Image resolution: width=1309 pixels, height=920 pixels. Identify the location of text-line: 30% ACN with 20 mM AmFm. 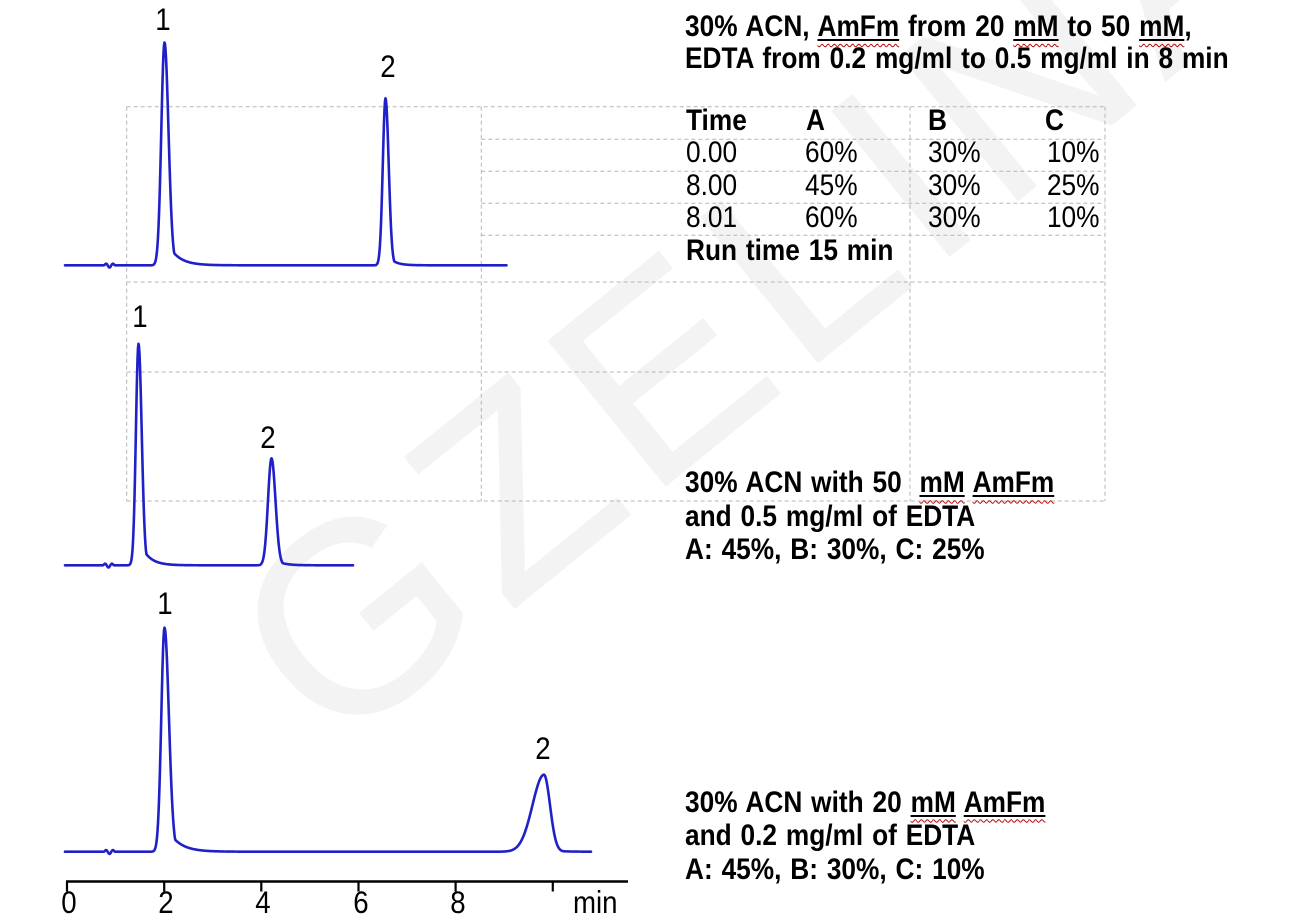
(865, 802).